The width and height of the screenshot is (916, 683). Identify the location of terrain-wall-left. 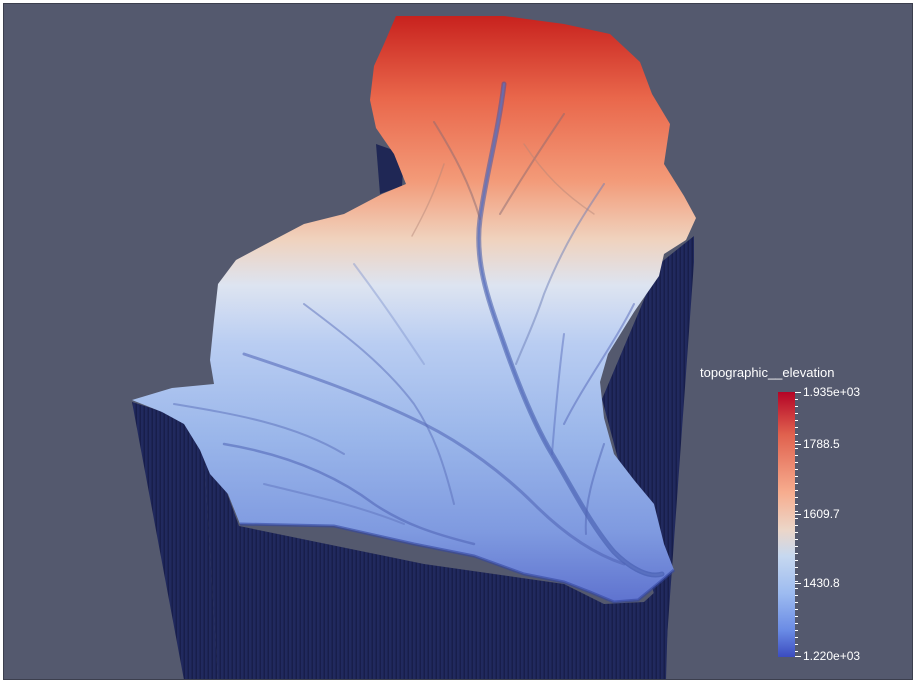
(175, 540).